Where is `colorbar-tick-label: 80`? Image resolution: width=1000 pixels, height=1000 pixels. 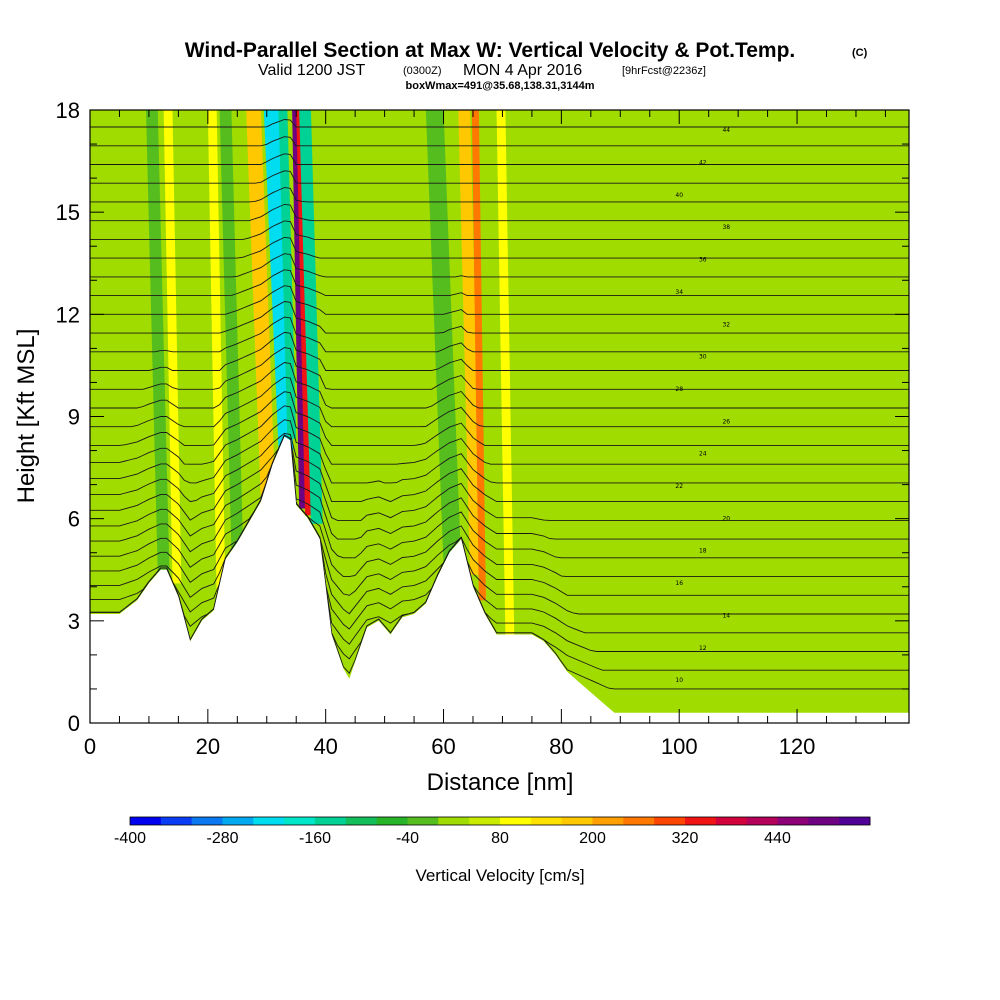
colorbar-tick-label: 80 is located at coordinates (500, 838).